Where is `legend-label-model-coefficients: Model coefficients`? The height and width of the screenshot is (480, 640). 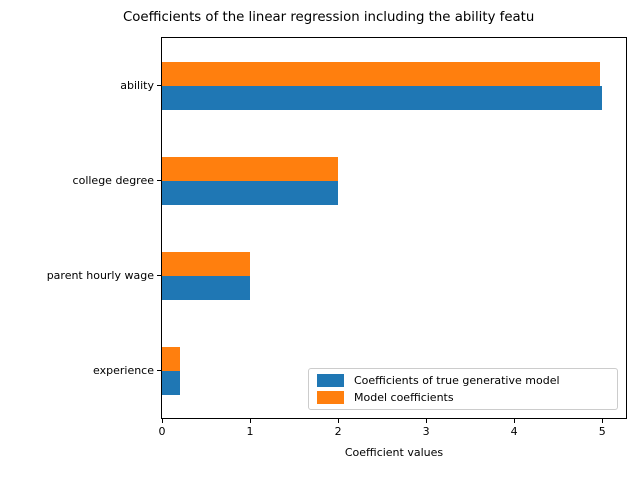 legend-label-model-coefficients: Model coefficients is located at coordinates (404, 397).